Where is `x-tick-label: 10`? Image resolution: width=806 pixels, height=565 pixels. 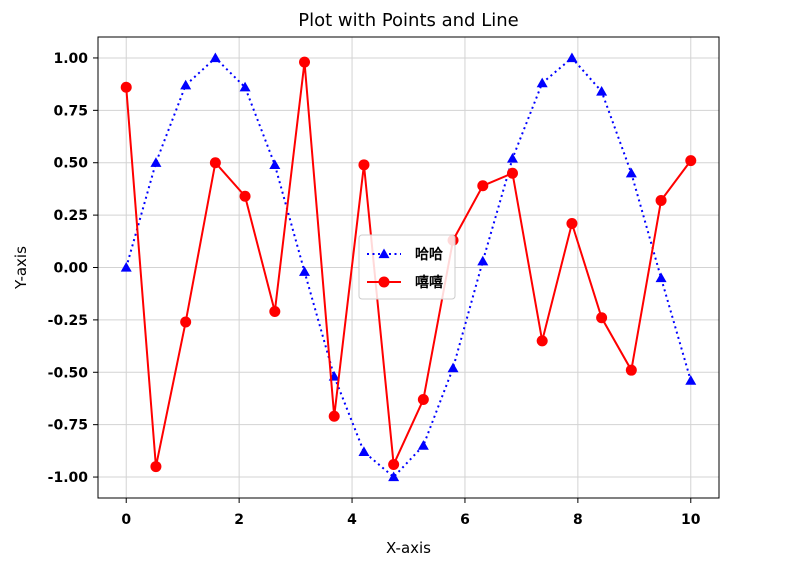 x-tick-label: 10 is located at coordinates (691, 520).